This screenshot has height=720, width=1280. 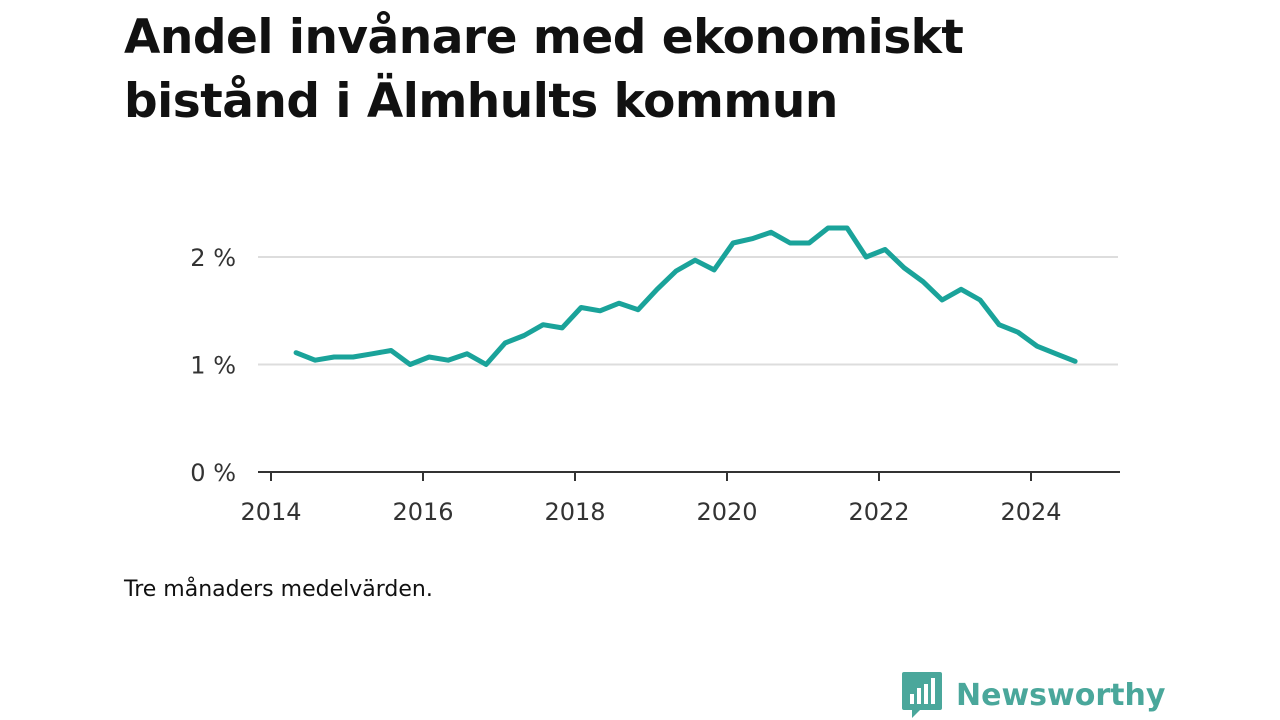 I want to click on brand-logo: Newsworthy, so click(x=1032, y=695).